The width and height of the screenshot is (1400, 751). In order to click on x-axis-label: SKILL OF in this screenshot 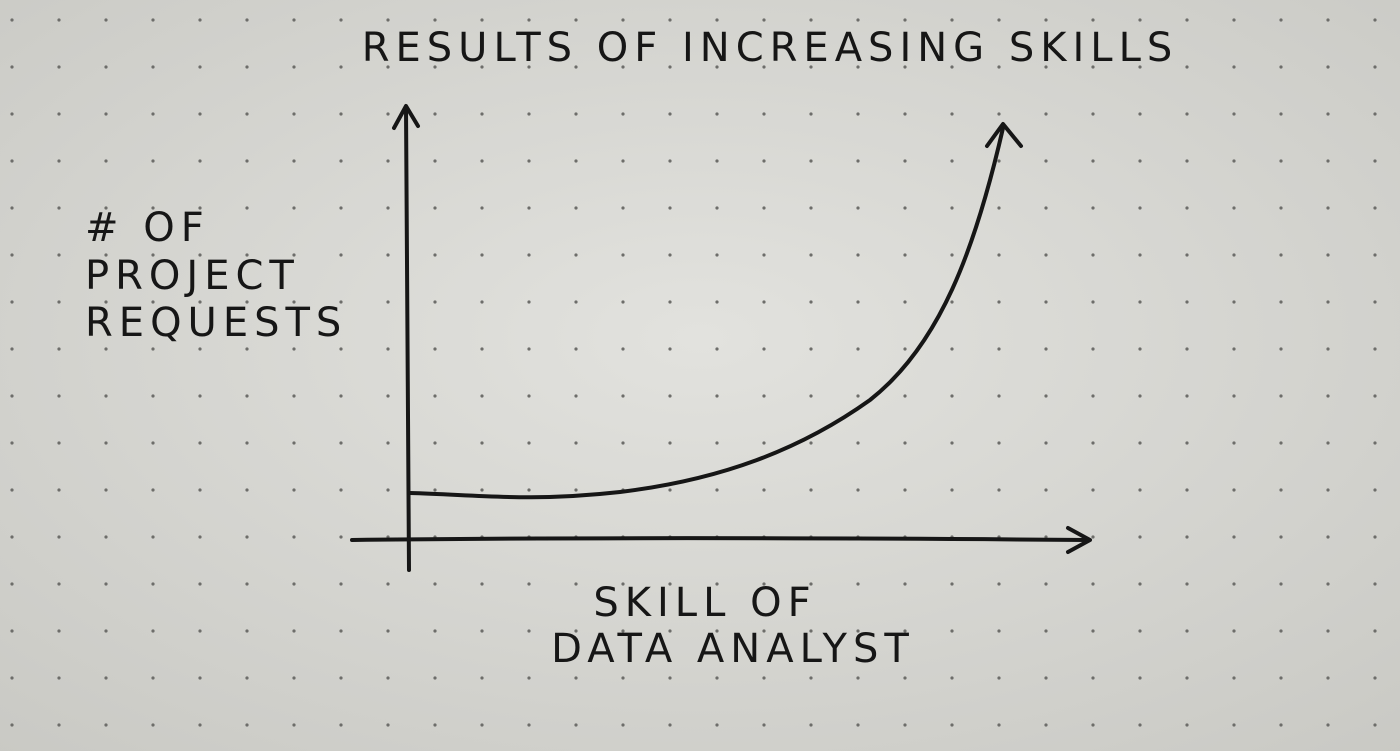, I will do `click(704, 603)`.